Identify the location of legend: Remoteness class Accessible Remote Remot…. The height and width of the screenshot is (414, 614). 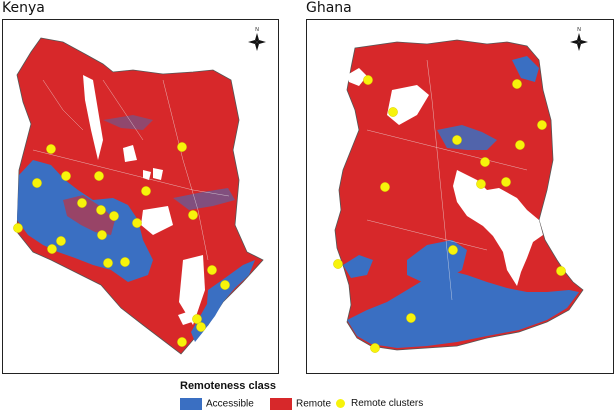
(330, 396).